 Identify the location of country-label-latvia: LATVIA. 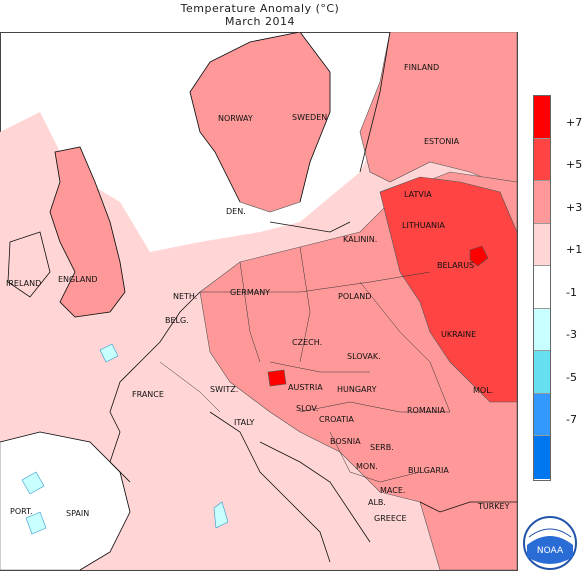
(418, 194).